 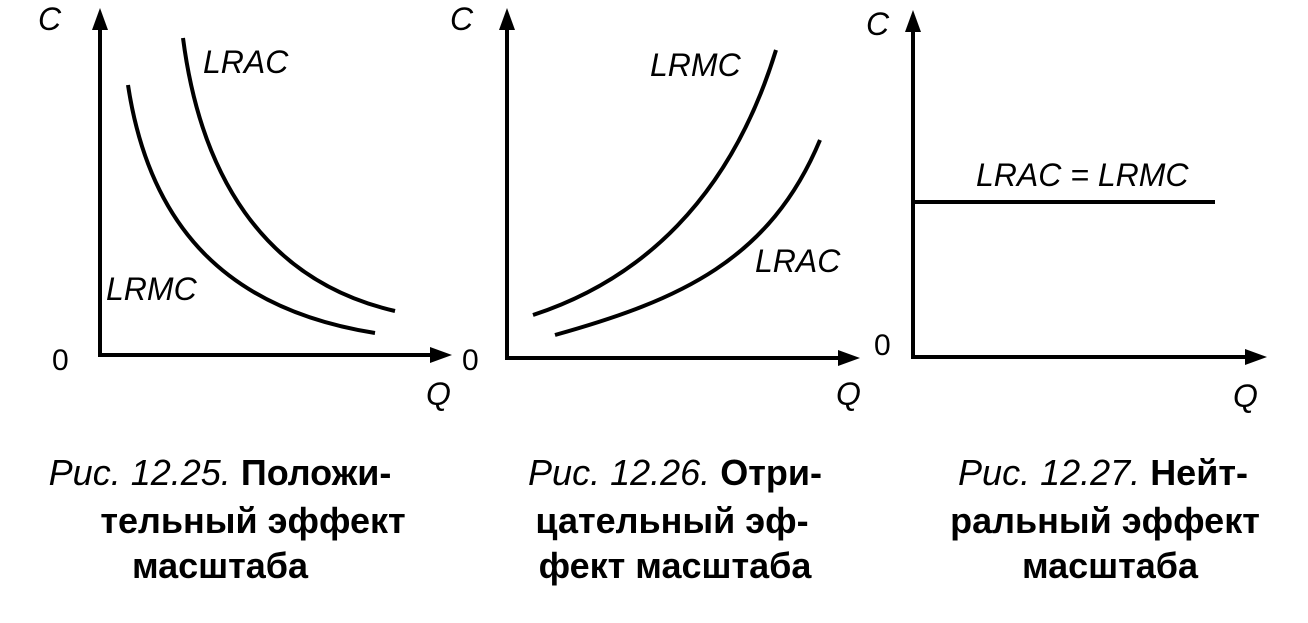 What do you see at coordinates (1199, 472) in the screenshot?
I see `caption-text: Нейт-` at bounding box center [1199, 472].